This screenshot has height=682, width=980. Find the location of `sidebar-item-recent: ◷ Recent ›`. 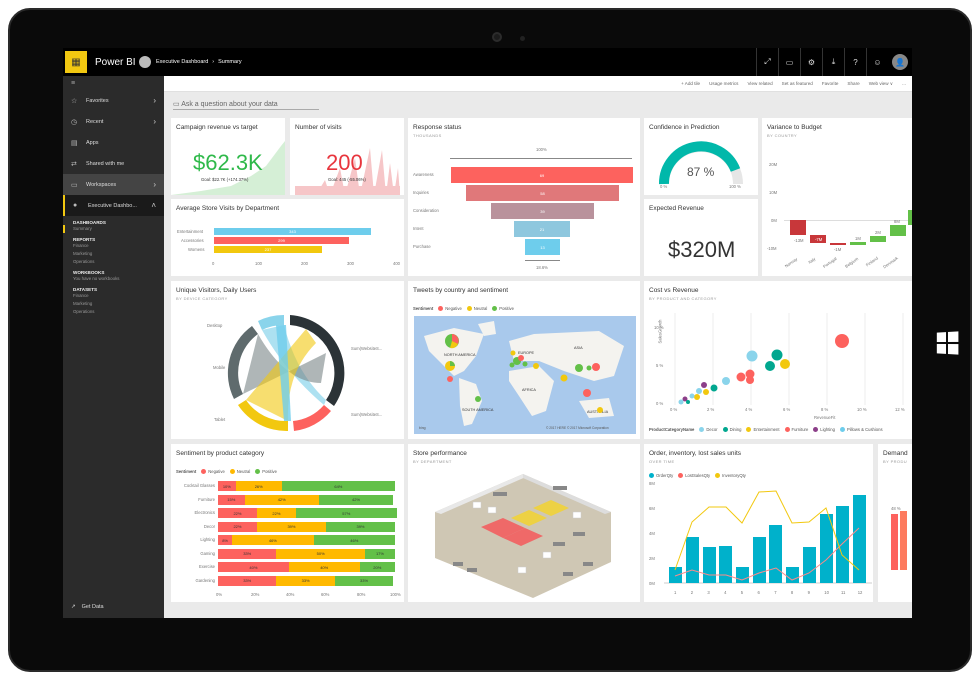

sidebar-item-recent: ◷ Recent › is located at coordinates (113, 121).